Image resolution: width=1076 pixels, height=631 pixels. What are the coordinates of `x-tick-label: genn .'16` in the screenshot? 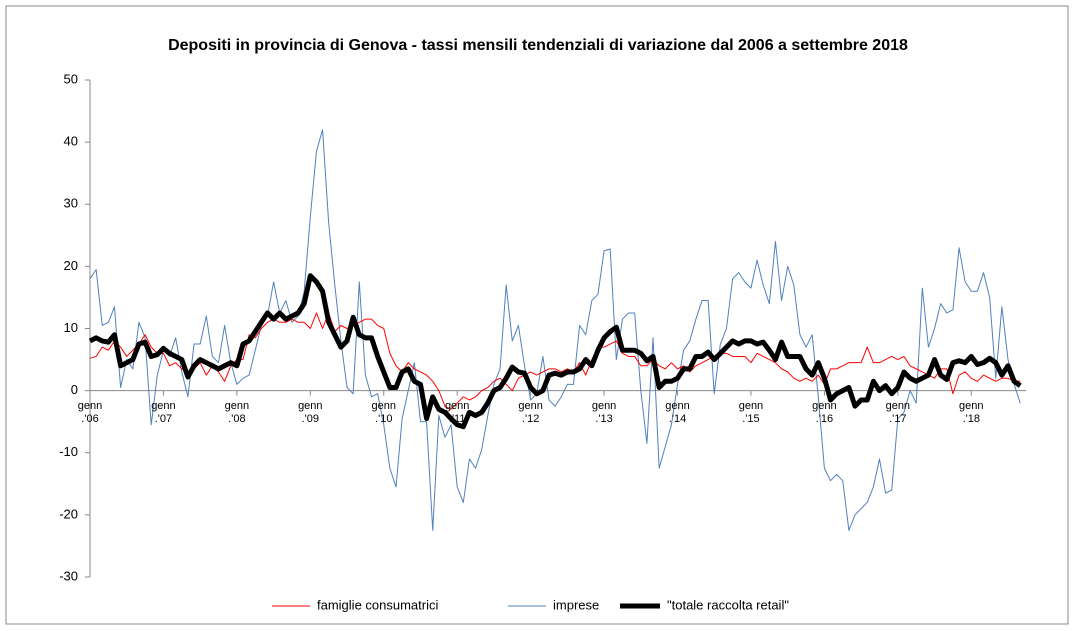 It's located at (824, 412).